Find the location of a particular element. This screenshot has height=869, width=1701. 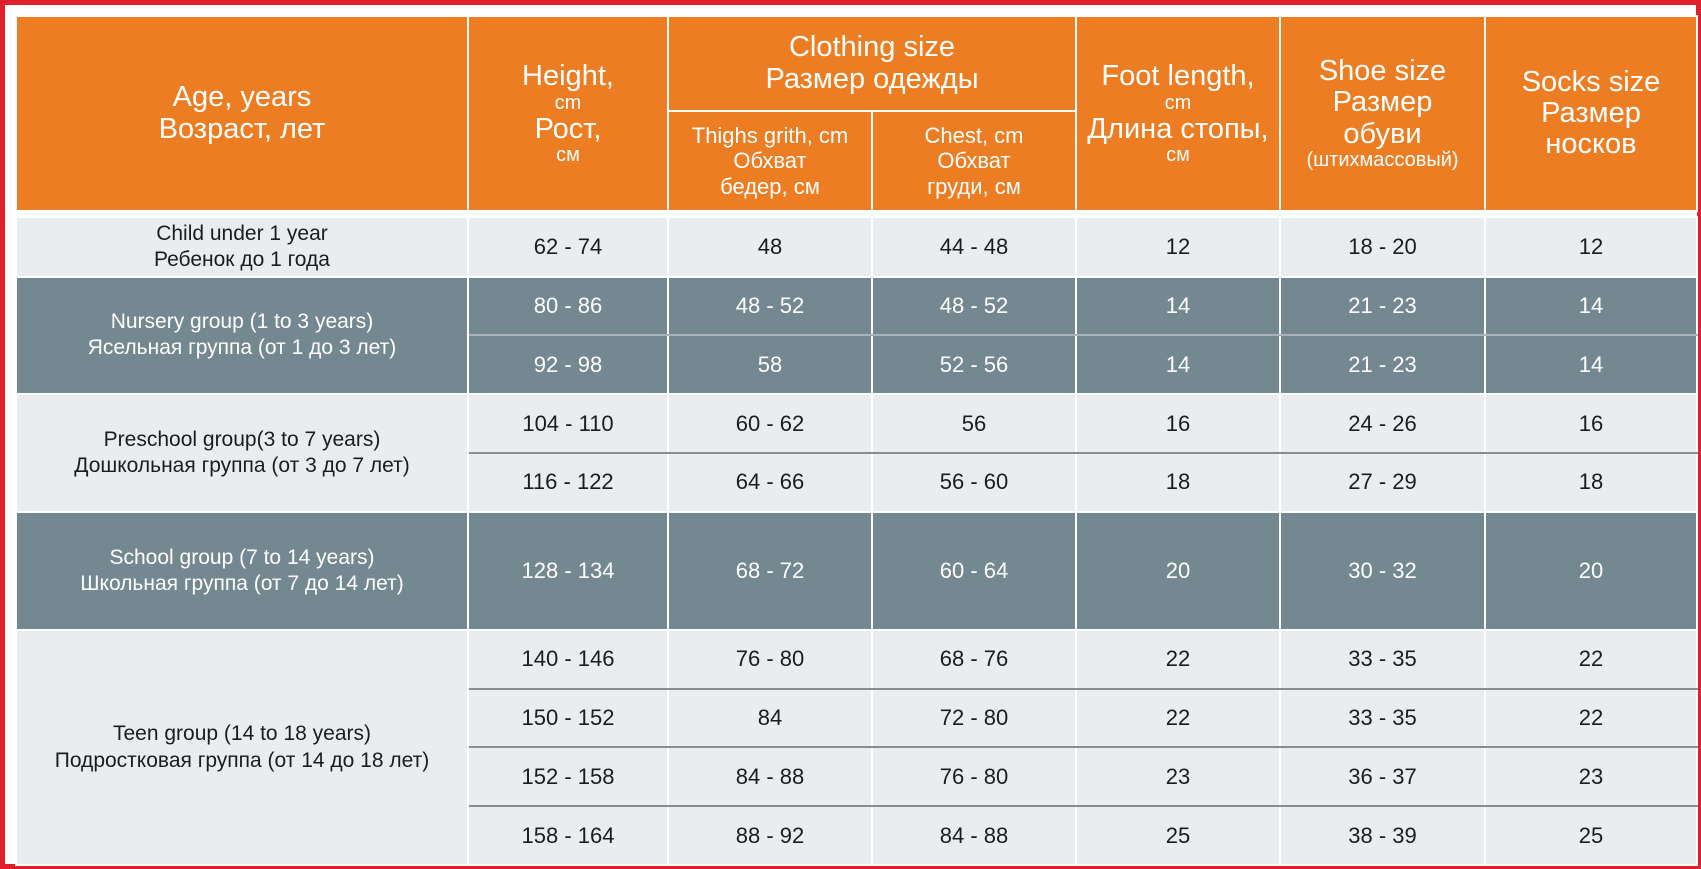

header-foot-length: Foot length, cm Длина стопы, см is located at coordinates (1178, 113).